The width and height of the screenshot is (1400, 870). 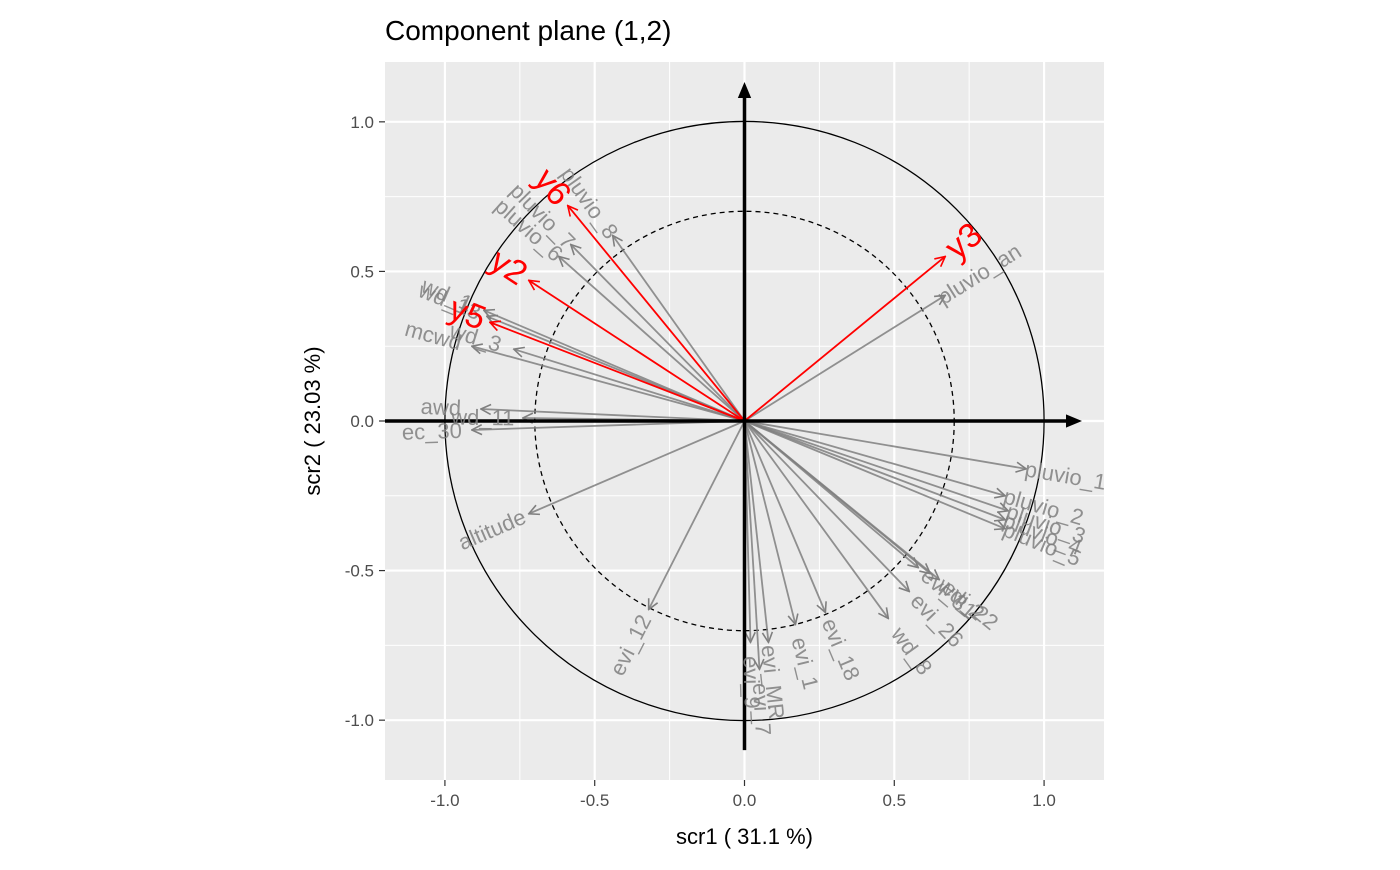 I want to click on variable-label-wd-11: wd_11, so click(x=482, y=418).